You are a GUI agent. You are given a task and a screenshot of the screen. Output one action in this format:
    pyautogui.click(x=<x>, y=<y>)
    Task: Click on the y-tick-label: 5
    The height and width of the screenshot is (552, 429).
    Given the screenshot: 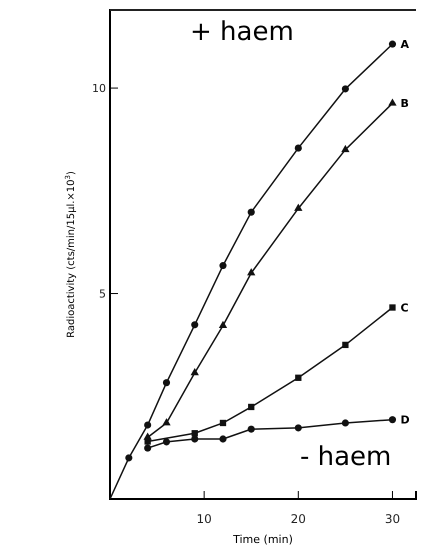 What is the action you would take?
    pyautogui.click(x=102, y=293)
    